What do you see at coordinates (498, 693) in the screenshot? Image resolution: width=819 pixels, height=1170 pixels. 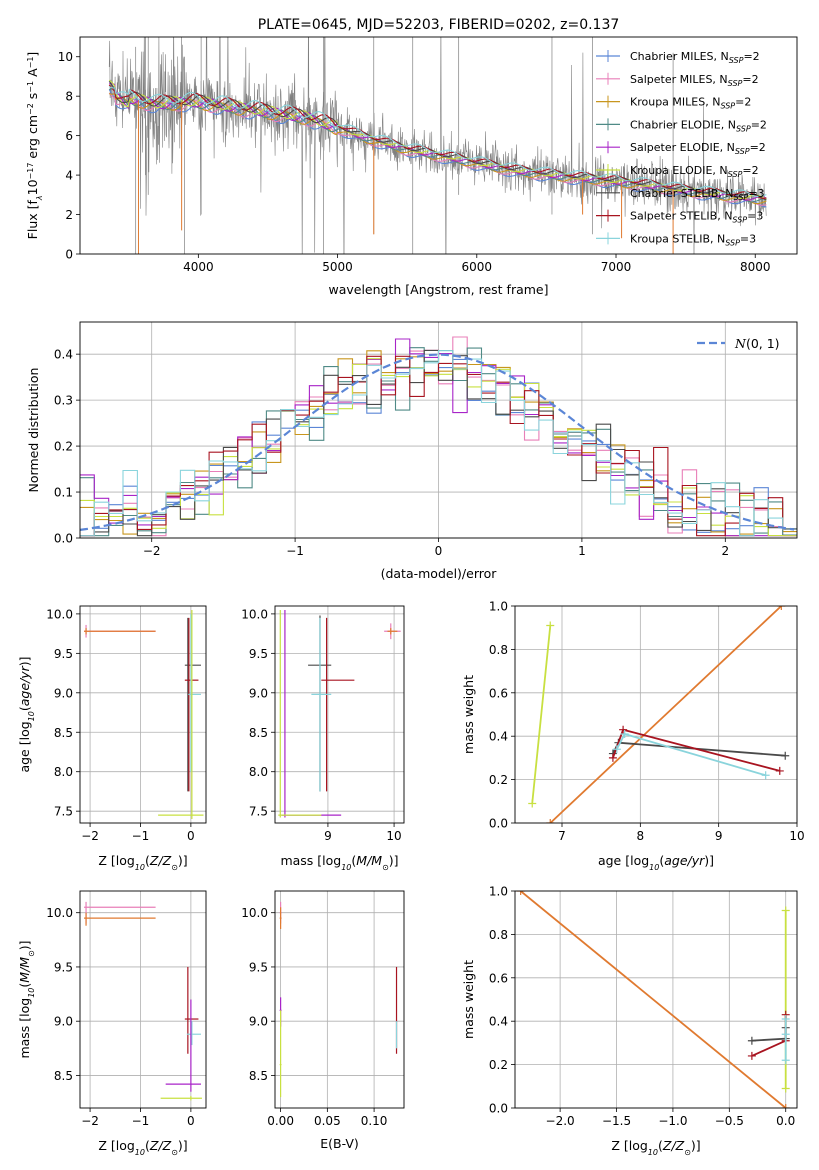 I see `weight_vs_age-ytick-label: 0.6` at bounding box center [498, 693].